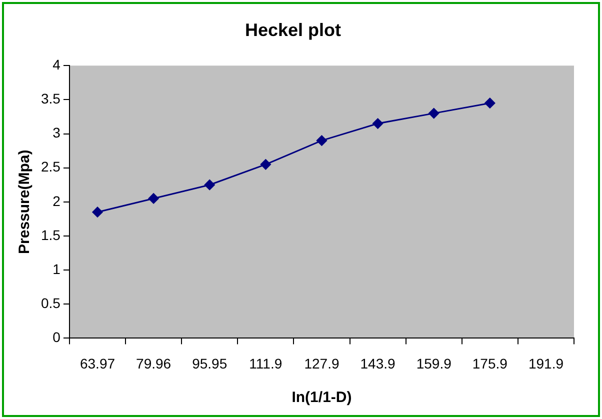 This screenshot has height=419, width=602. I want to click on y-tick-label: 3, so click(56, 132).